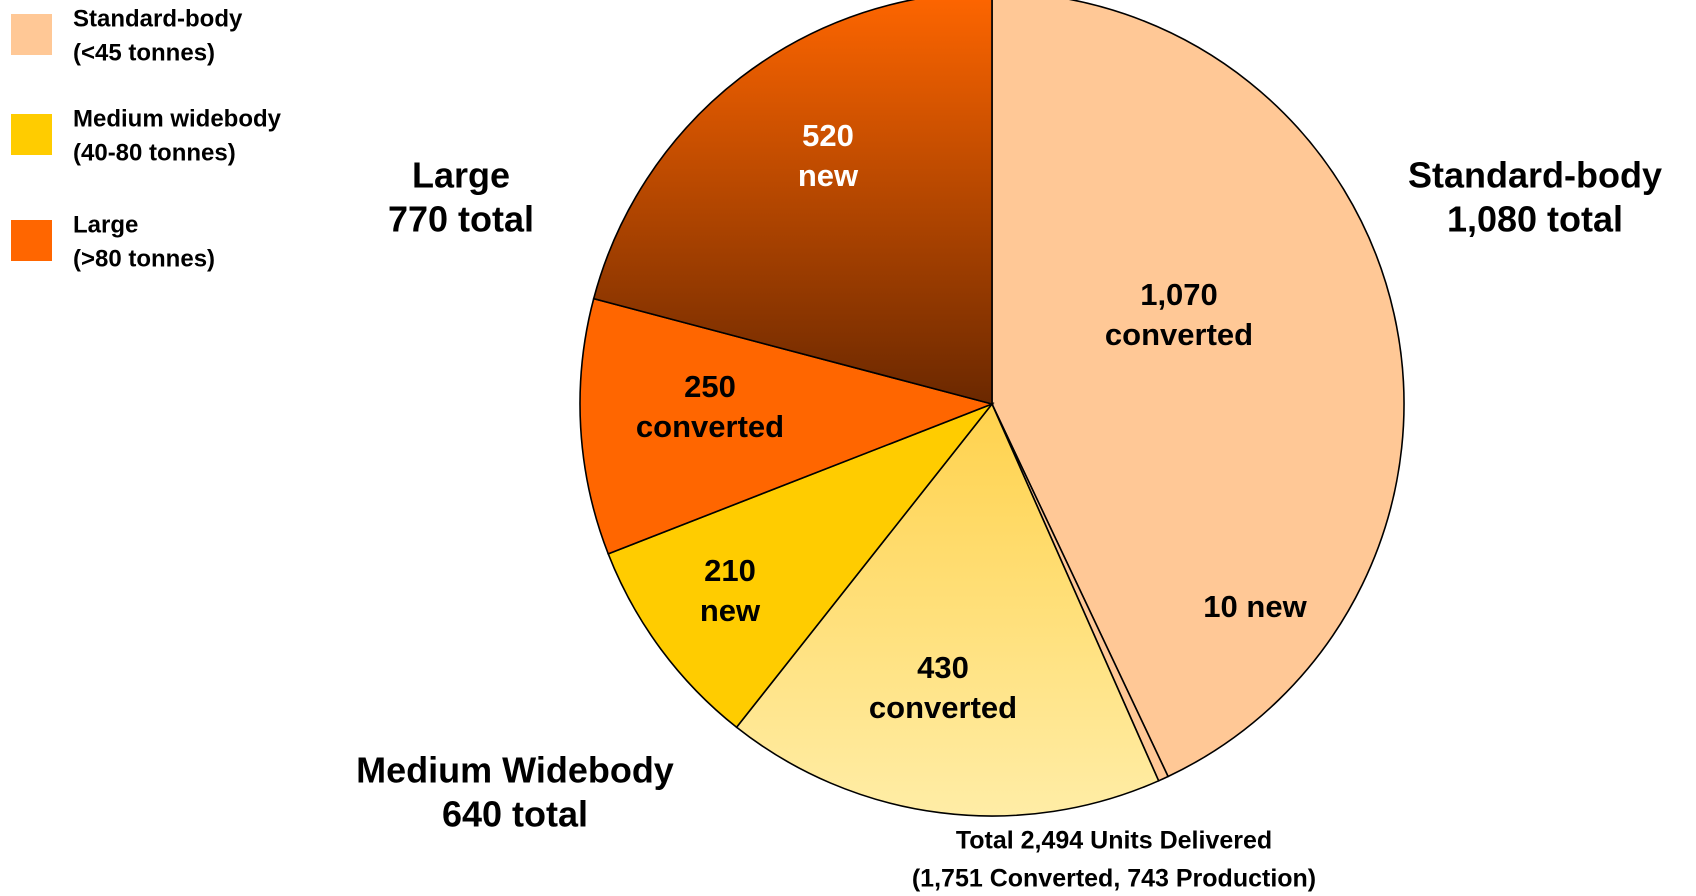  Describe the element at coordinates (1220, 606) in the screenshot. I see `slice-value: 10` at that location.